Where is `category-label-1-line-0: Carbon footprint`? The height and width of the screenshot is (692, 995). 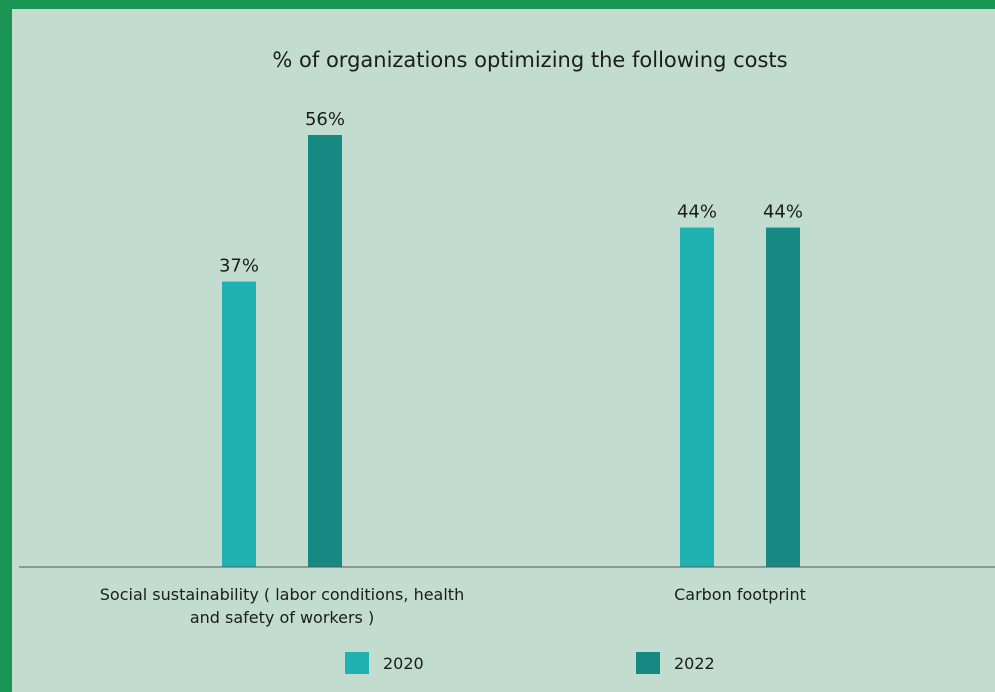
category-label-1-line-0: Carbon footprint is located at coordinates (740, 594).